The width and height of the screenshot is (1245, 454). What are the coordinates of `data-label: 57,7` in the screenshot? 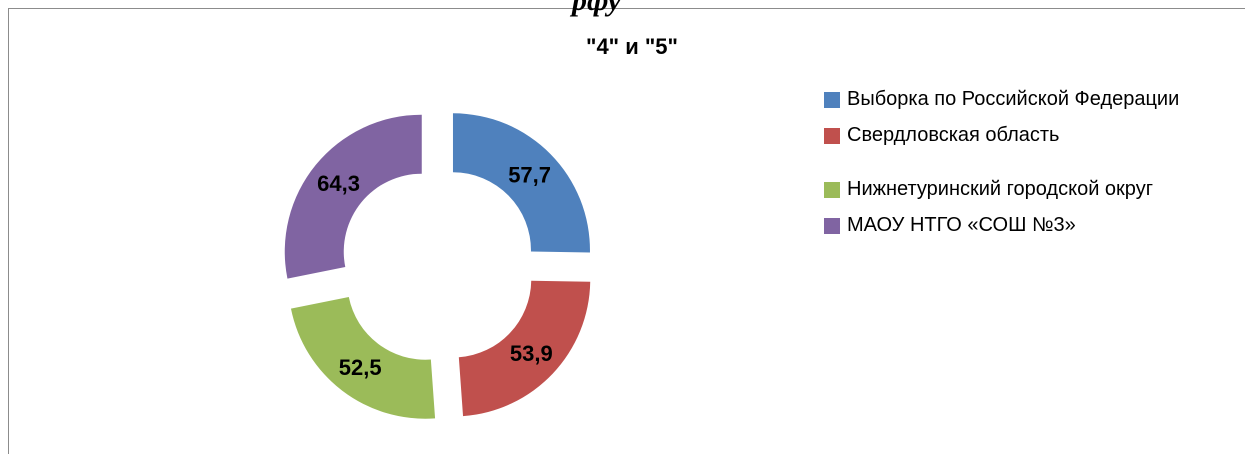 It's located at (529, 174).